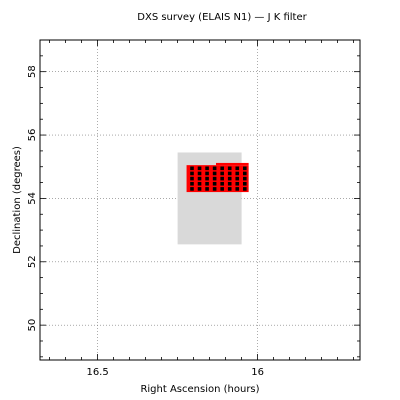 Image resolution: width=400 pixels, height=400 pixels. Describe the element at coordinates (213, 198) in the screenshot. I see `coverage-regions` at that location.